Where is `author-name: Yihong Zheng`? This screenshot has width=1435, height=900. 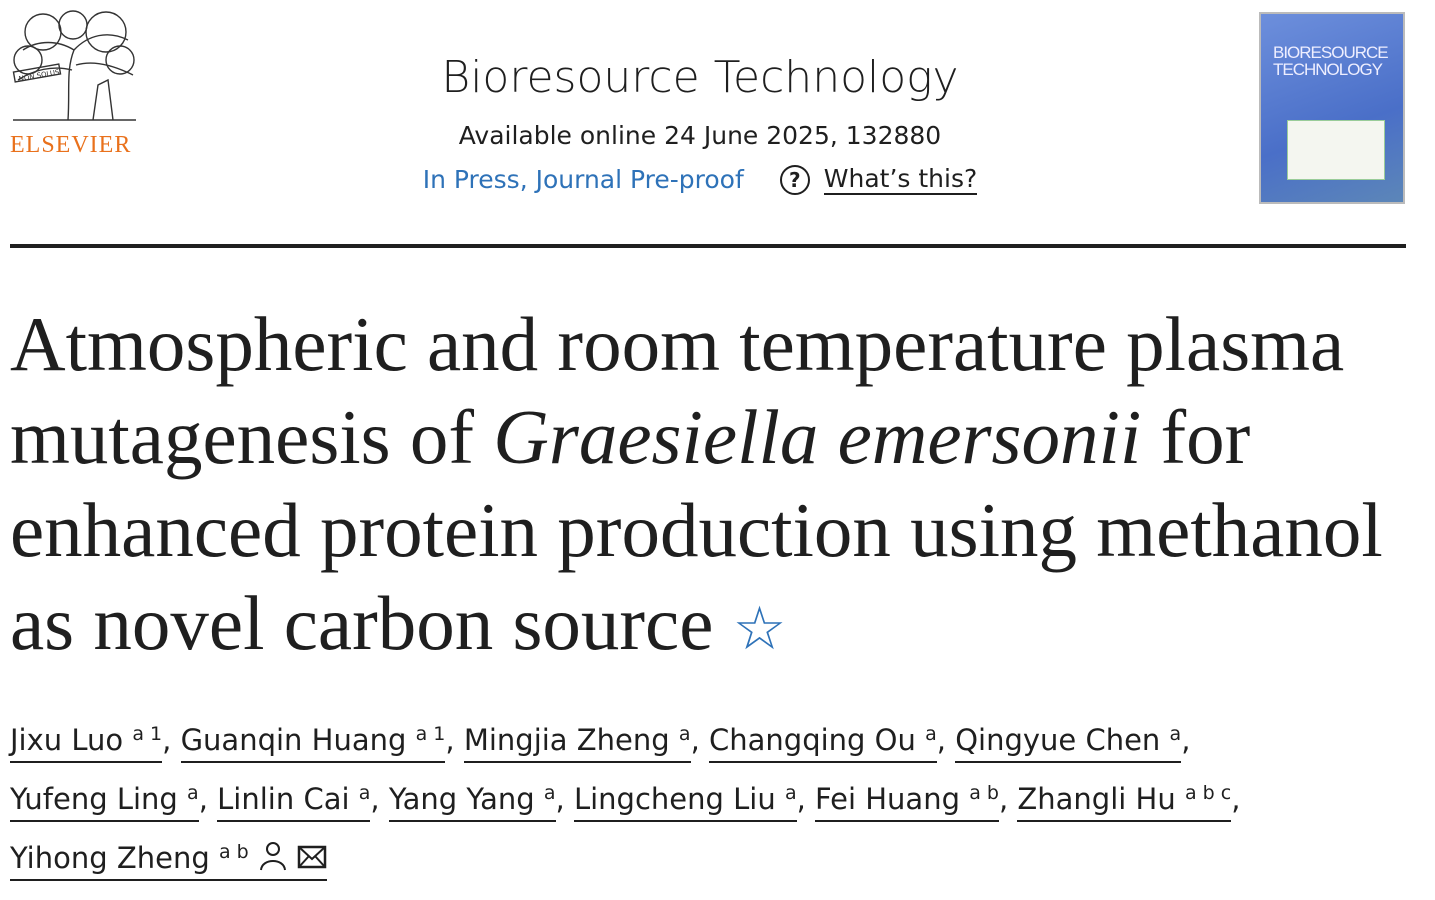 author-name: Yihong Zheng is located at coordinates (110, 858).